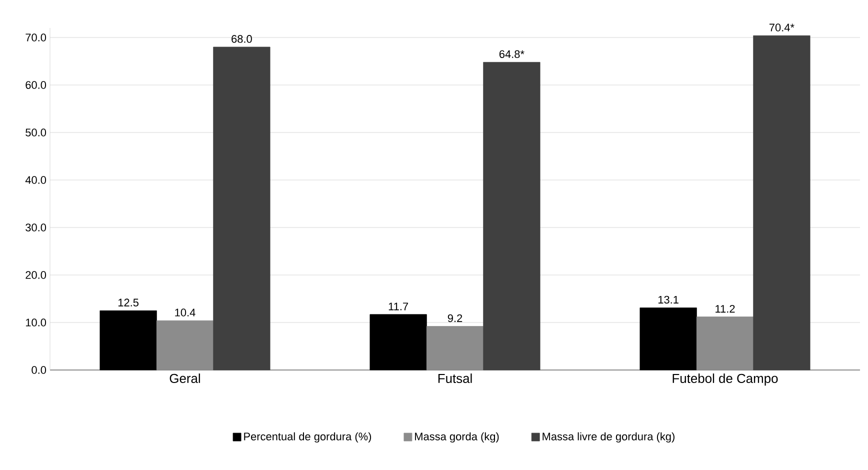 The image size is (868, 470). Describe the element at coordinates (39, 370) in the screenshot. I see `y-tick-label: 0.0` at that location.